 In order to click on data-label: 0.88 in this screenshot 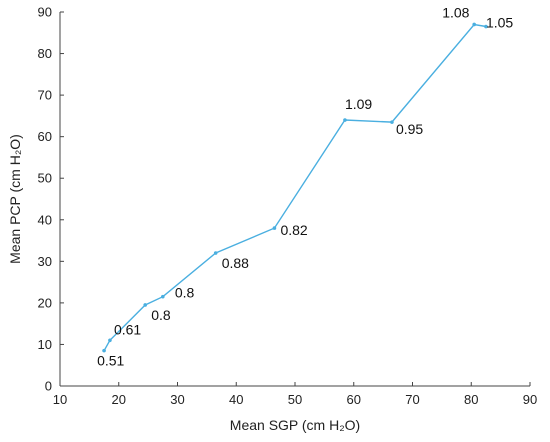, I will do `click(235, 263)`.